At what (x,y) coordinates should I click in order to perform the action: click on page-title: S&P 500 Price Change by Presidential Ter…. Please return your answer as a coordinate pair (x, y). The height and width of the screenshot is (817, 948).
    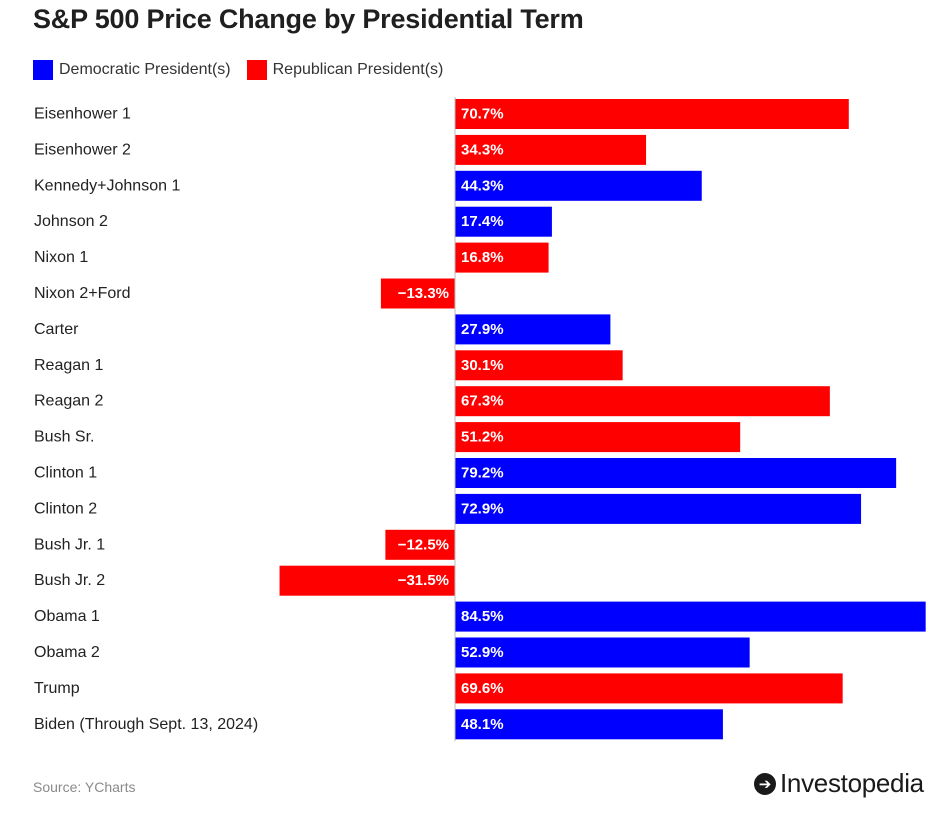
    Looking at the image, I should click on (308, 19).